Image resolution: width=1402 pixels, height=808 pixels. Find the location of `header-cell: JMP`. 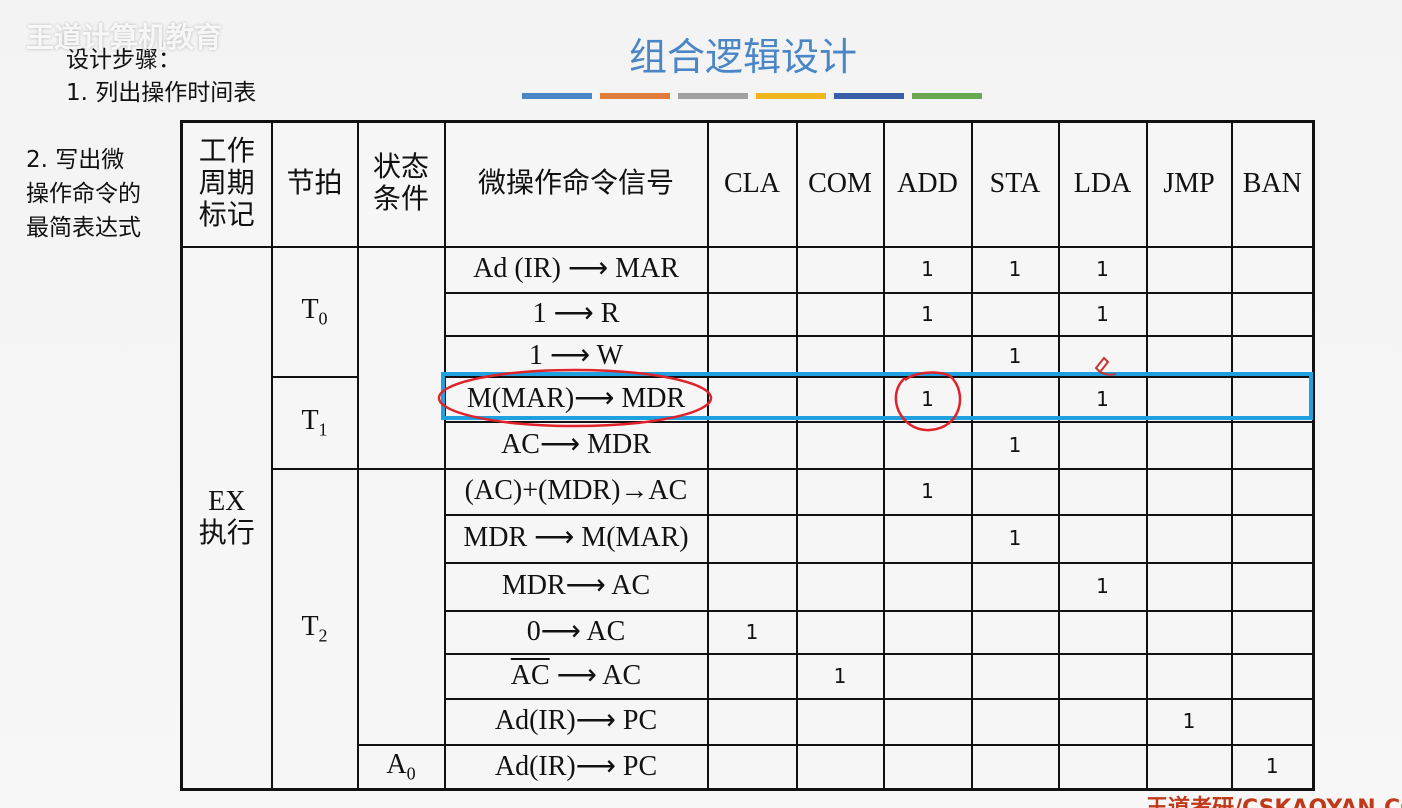

header-cell: JMP is located at coordinates (1189, 184).